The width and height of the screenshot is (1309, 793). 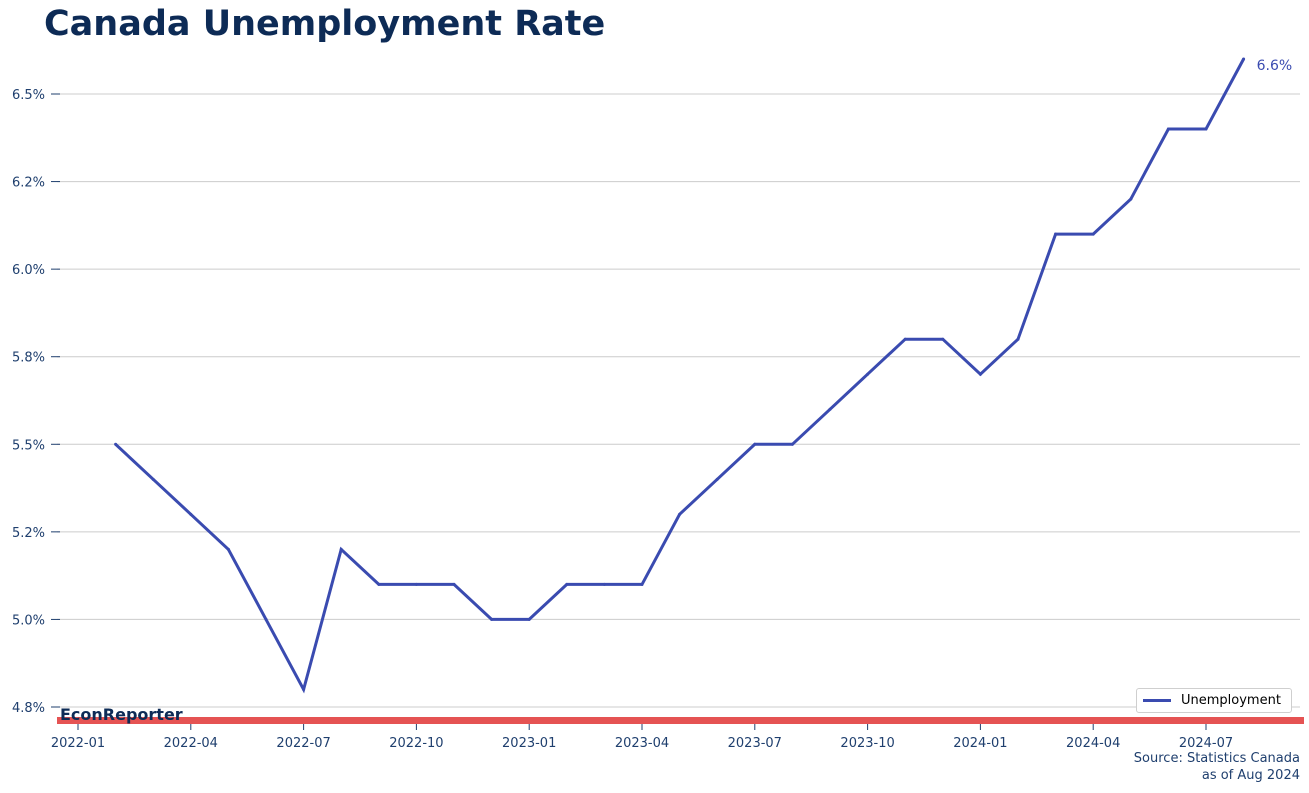 I want to click on accent-bar, so click(x=680, y=720).